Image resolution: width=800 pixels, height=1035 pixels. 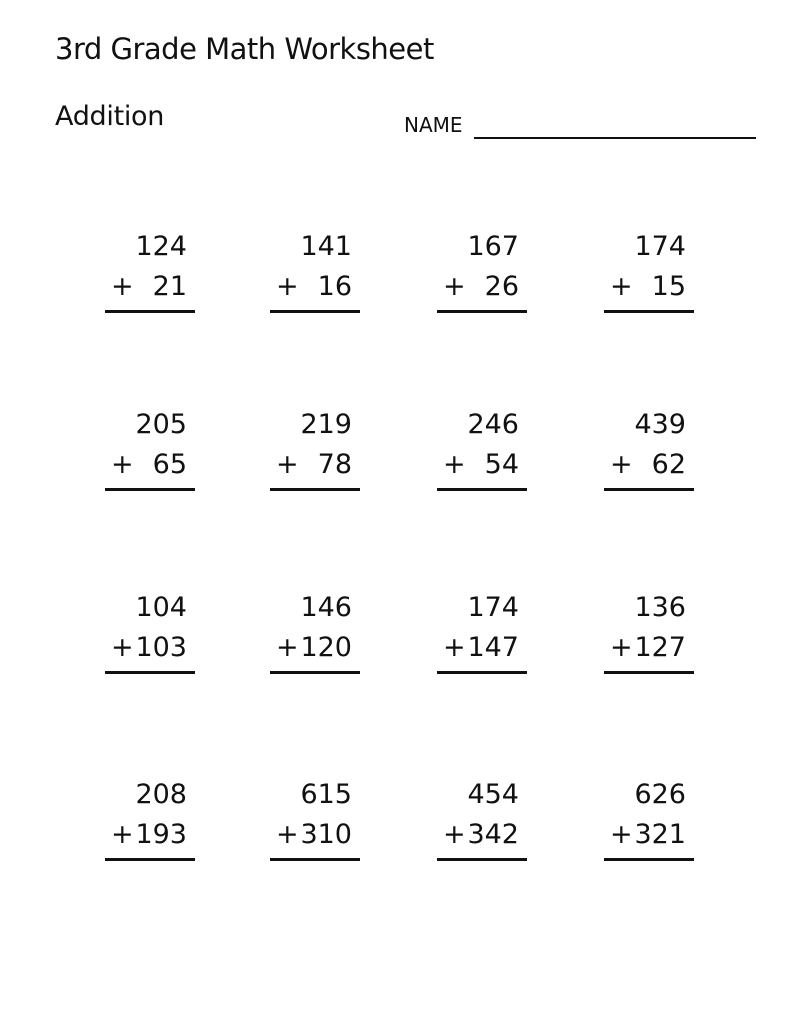 What do you see at coordinates (150, 272) in the screenshot?
I see `addition-problem: 124 +21` at bounding box center [150, 272].